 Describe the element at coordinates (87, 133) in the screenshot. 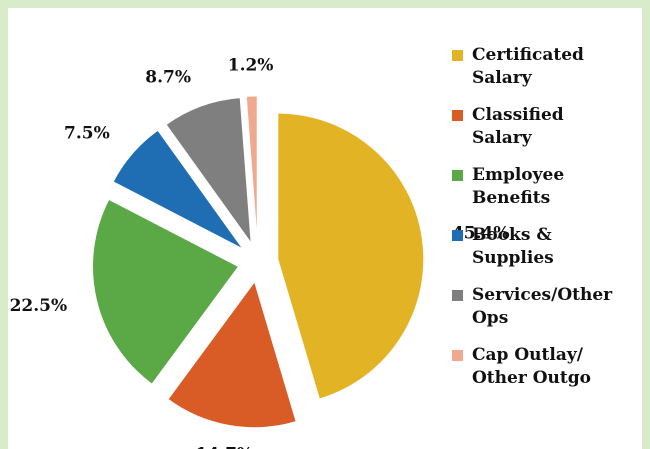

I see `data-label: 7.5%` at that location.